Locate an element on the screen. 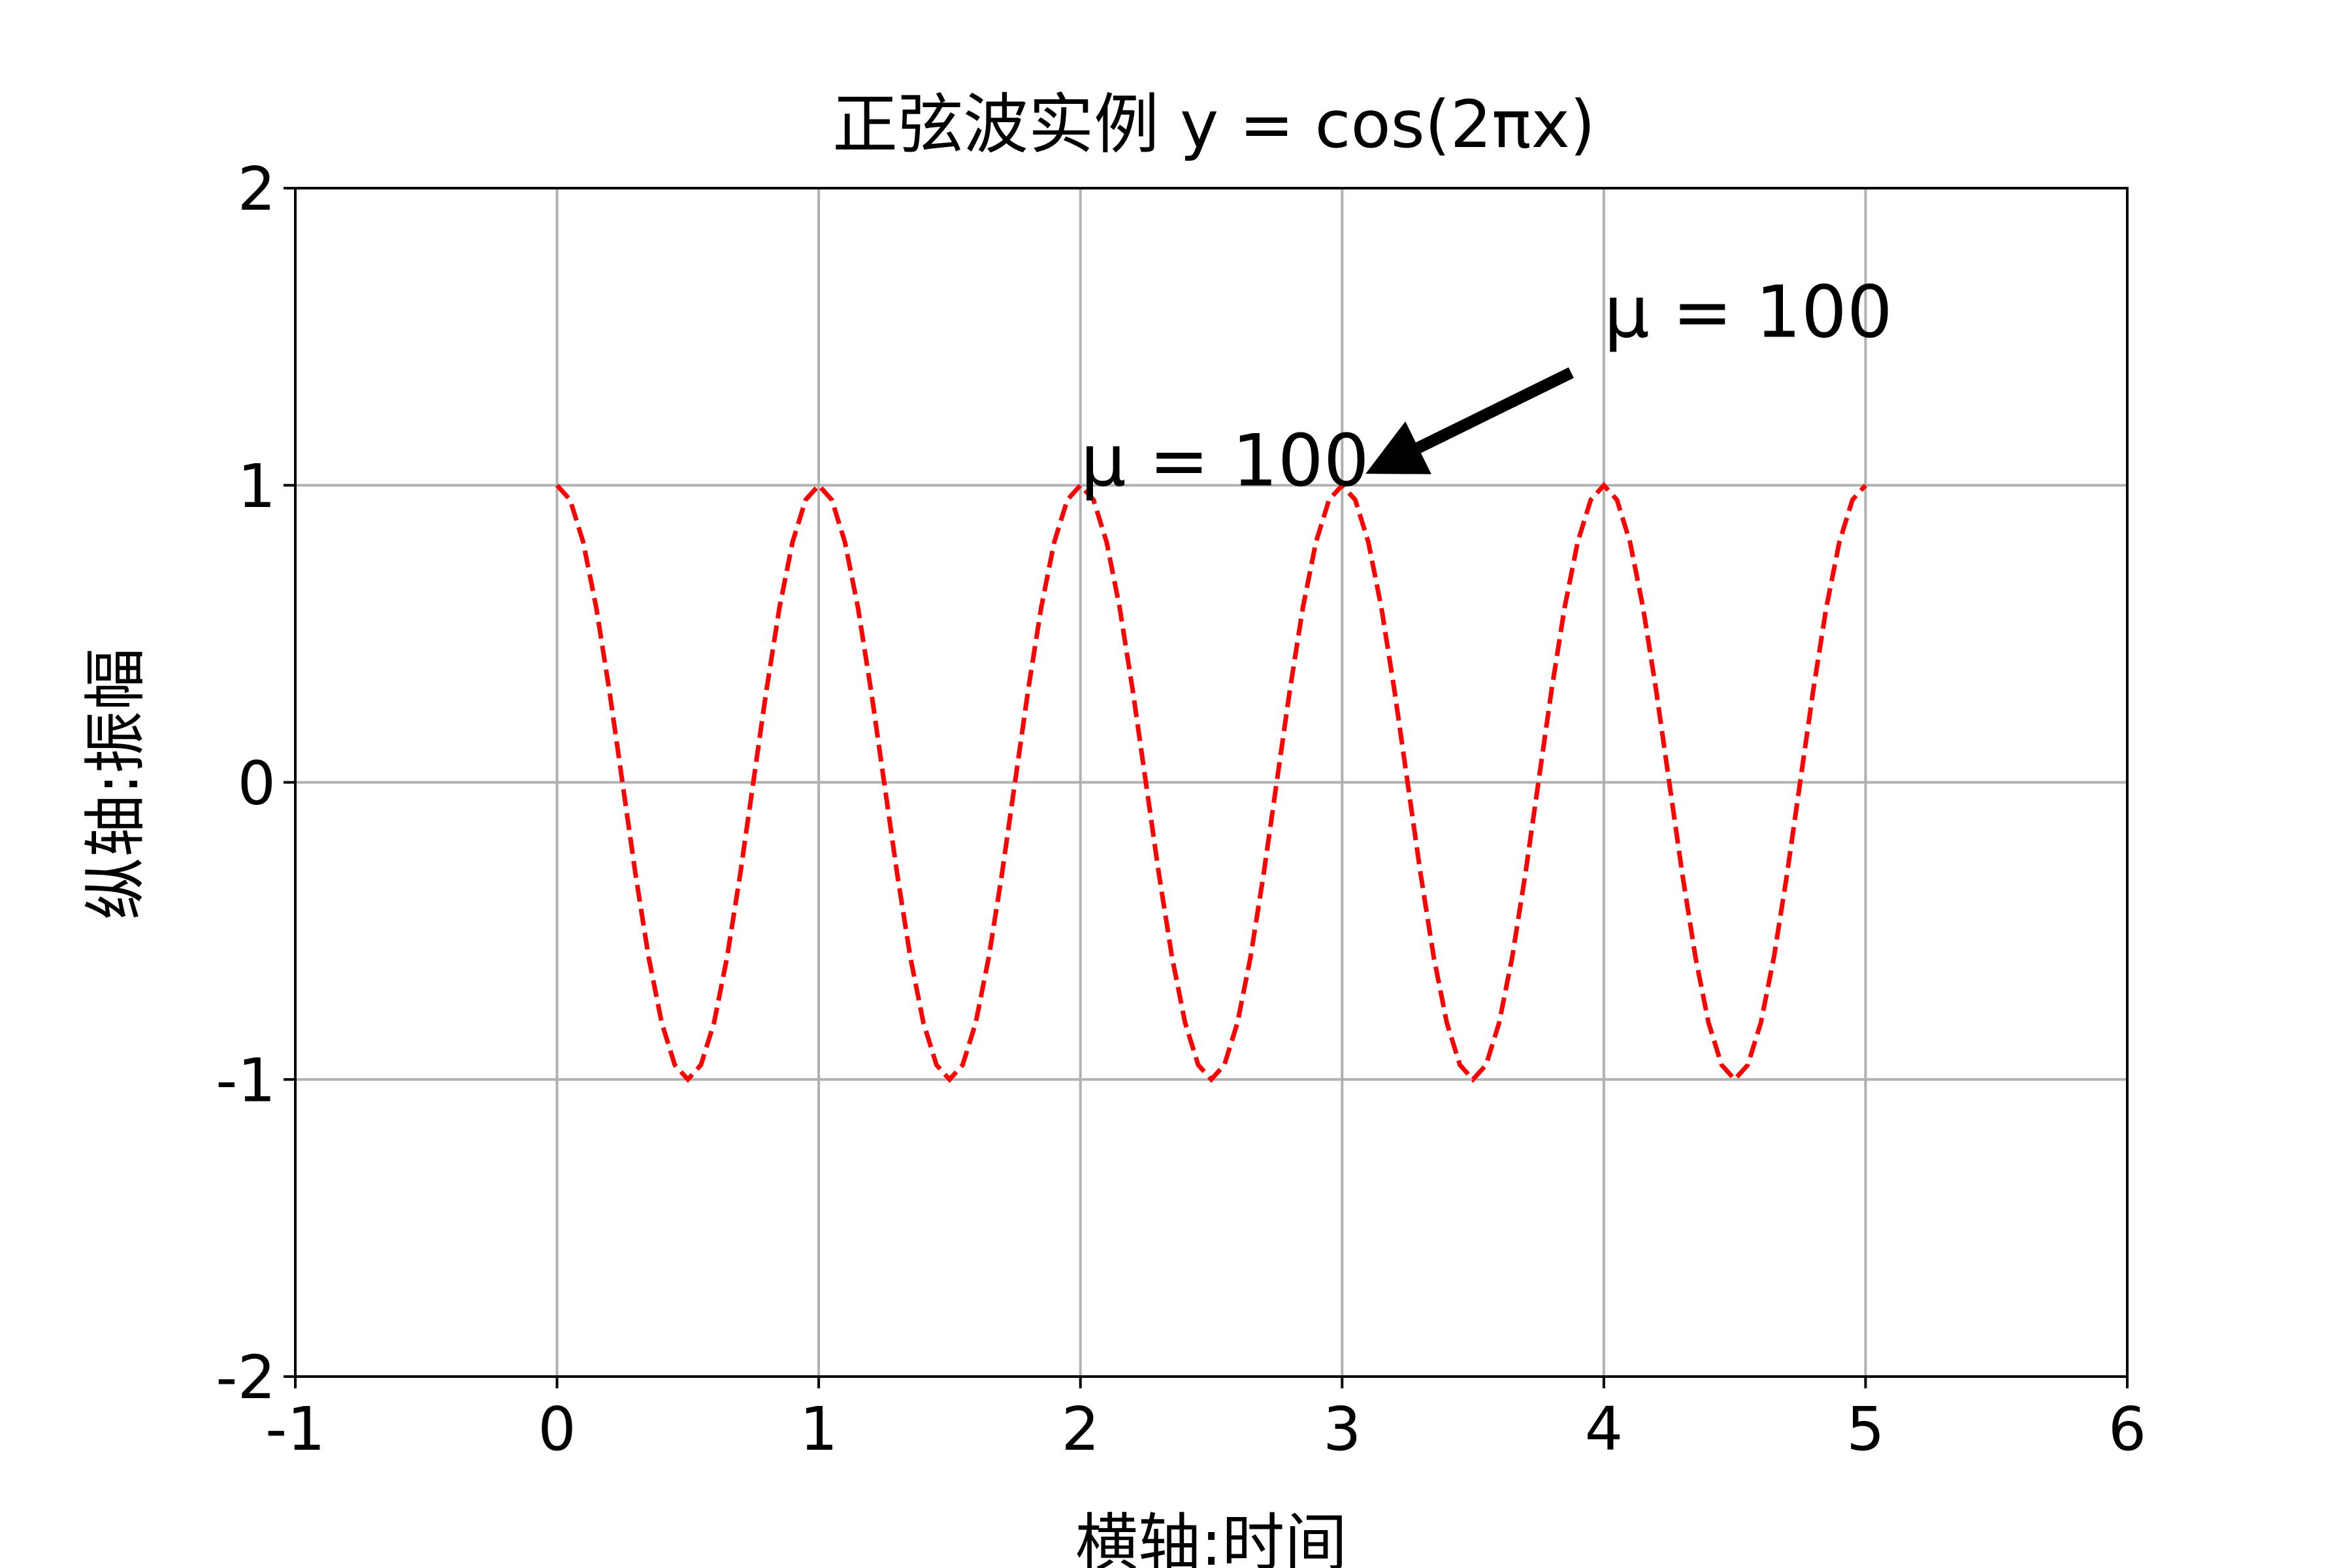 Image resolution: width=2352 pixels, height=1568 pixels. chart-title: 正弦波实例 y = cos(2πx) is located at coordinates (1213, 124).